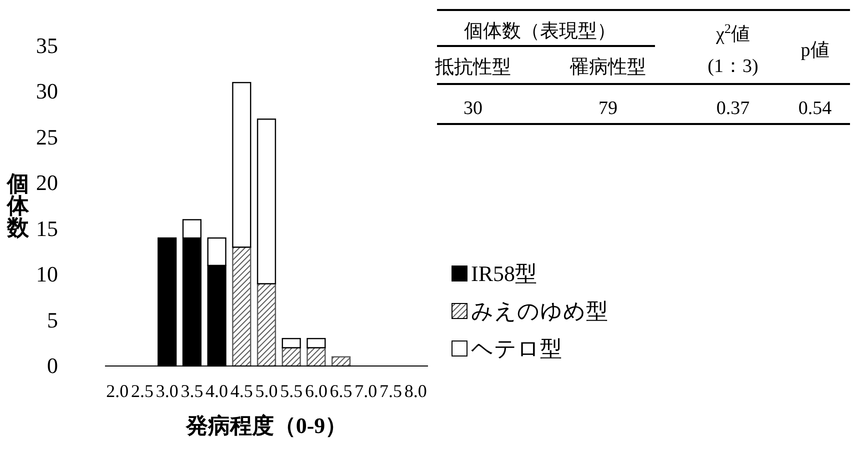 The height and width of the screenshot is (451, 861). What do you see at coordinates (18, 205) in the screenshot?
I see `y-axis-title: 個体数` at bounding box center [18, 205].